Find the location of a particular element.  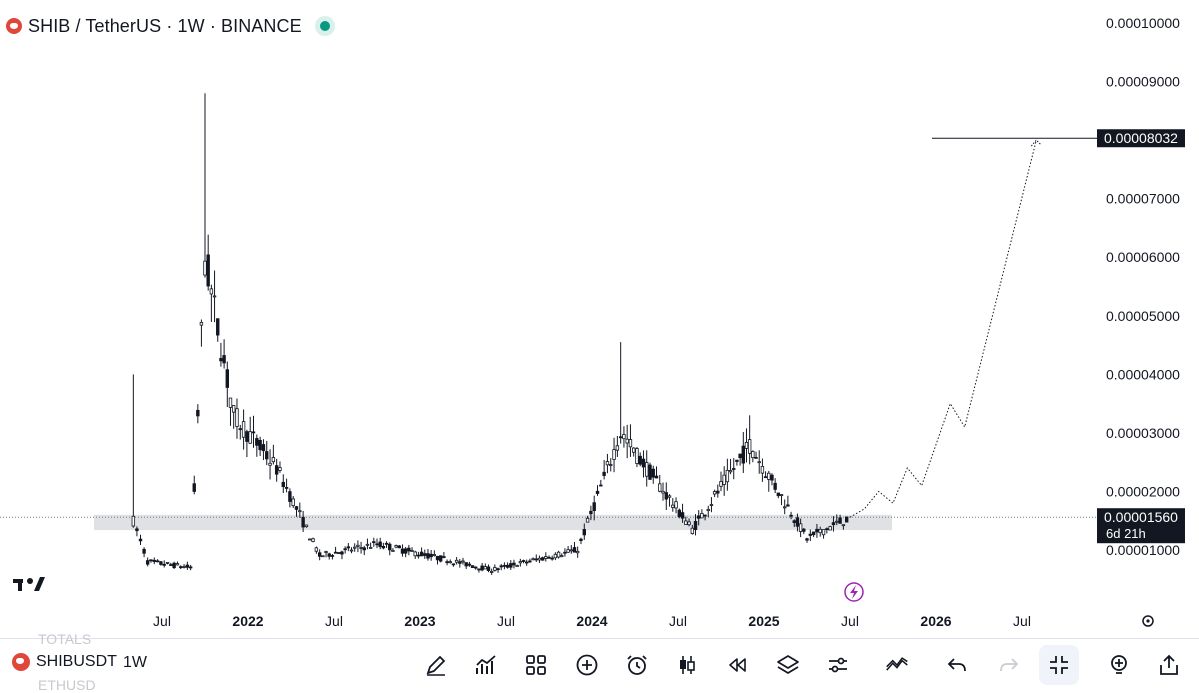

symbol-selector: SHIBUSDT is located at coordinates (64, 662).